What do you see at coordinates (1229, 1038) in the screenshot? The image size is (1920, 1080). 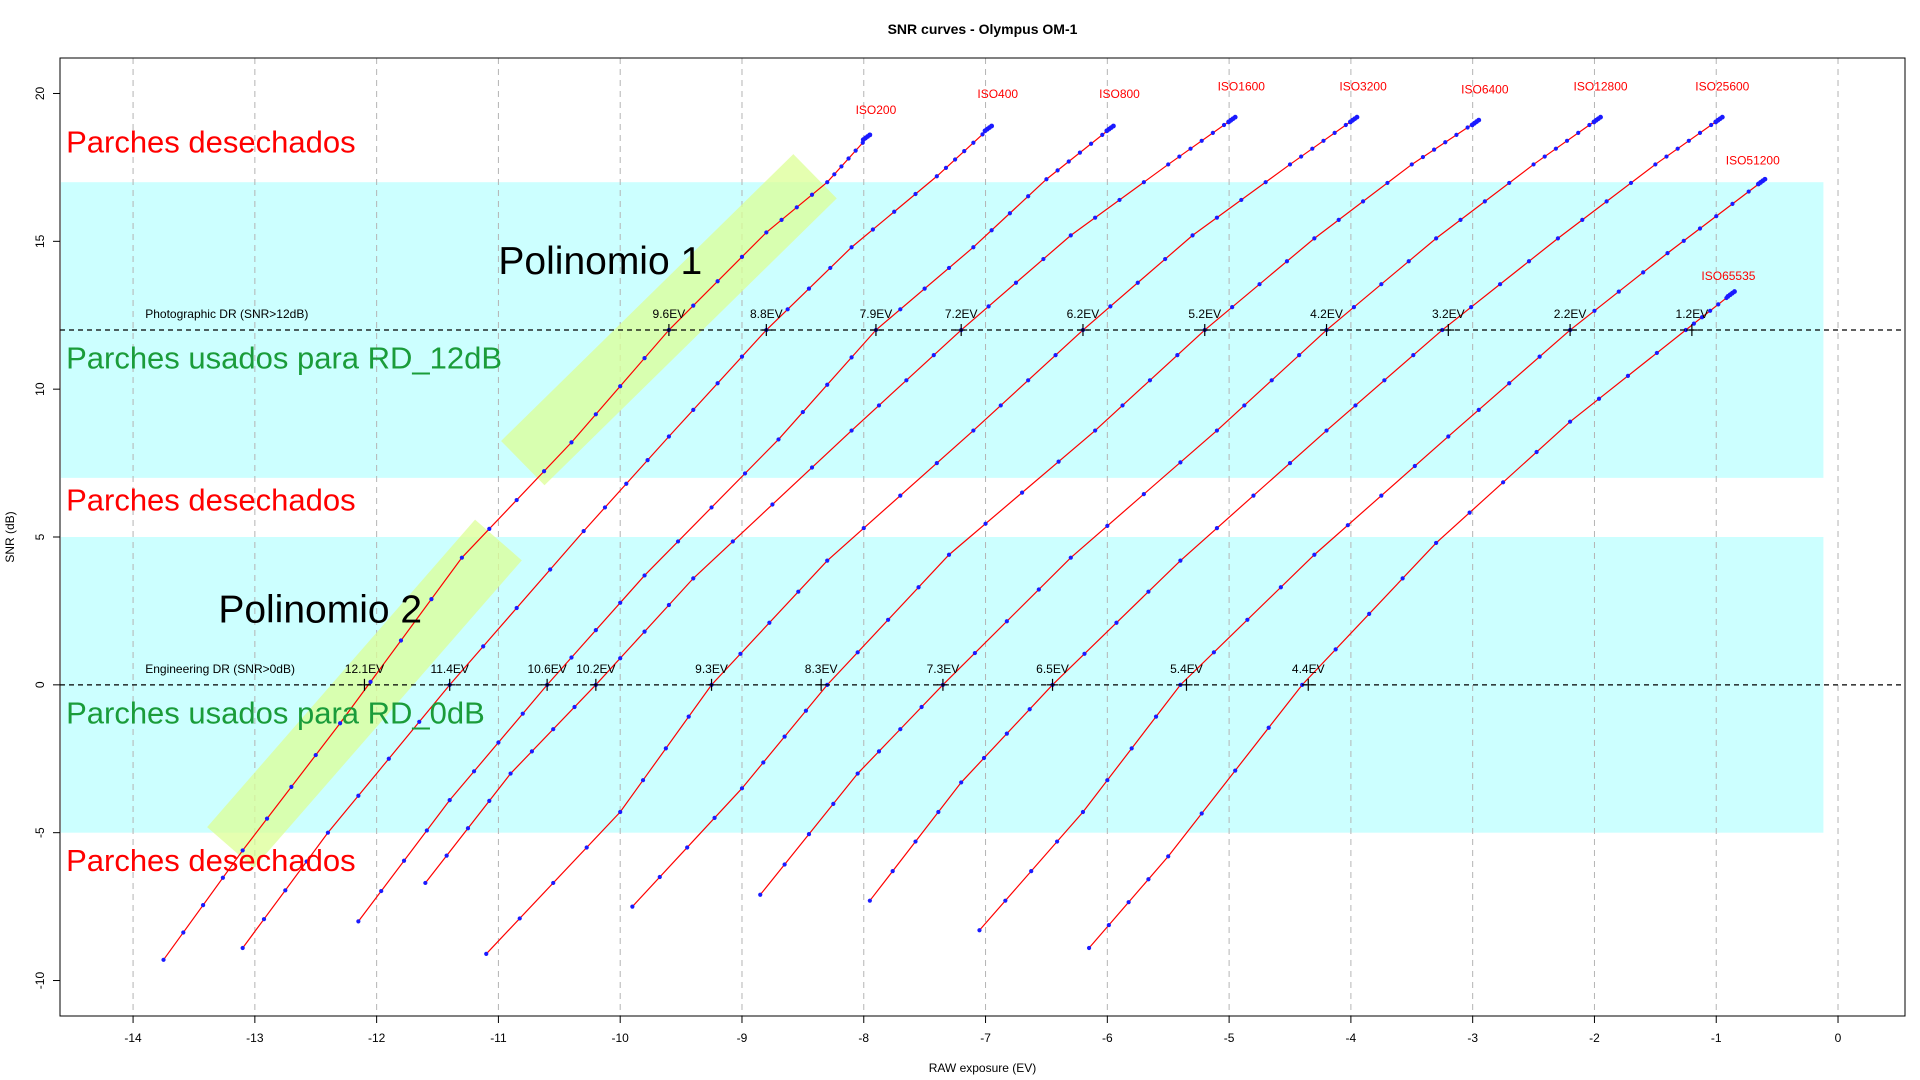 I see `x-tick-label: -5` at bounding box center [1229, 1038].